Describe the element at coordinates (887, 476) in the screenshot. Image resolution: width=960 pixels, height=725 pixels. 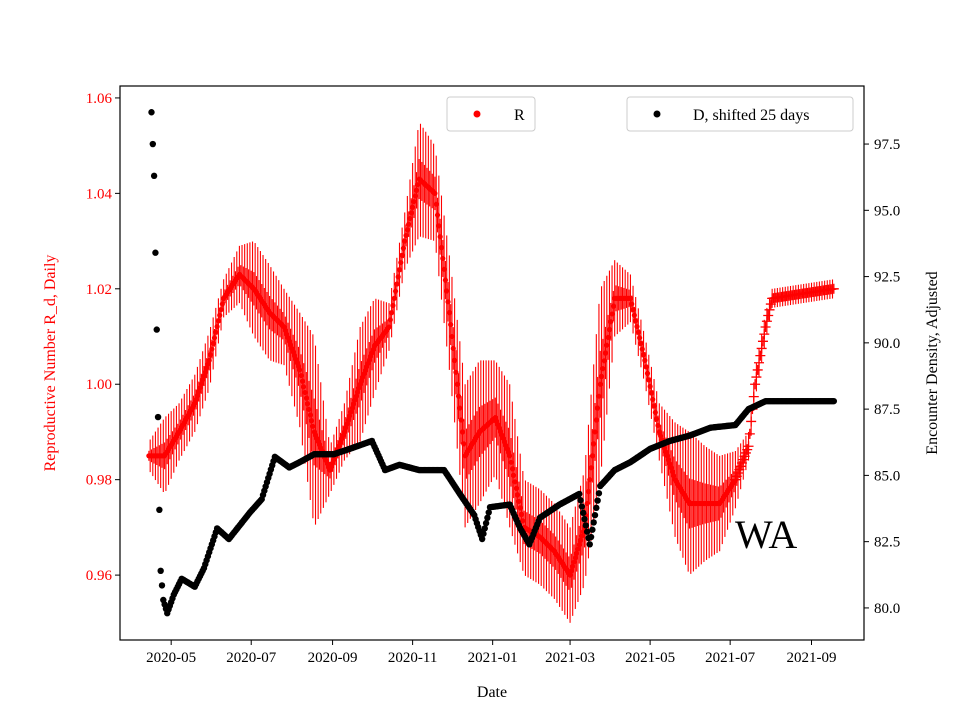
I see `right-y-tick-label: 85.0` at that location.